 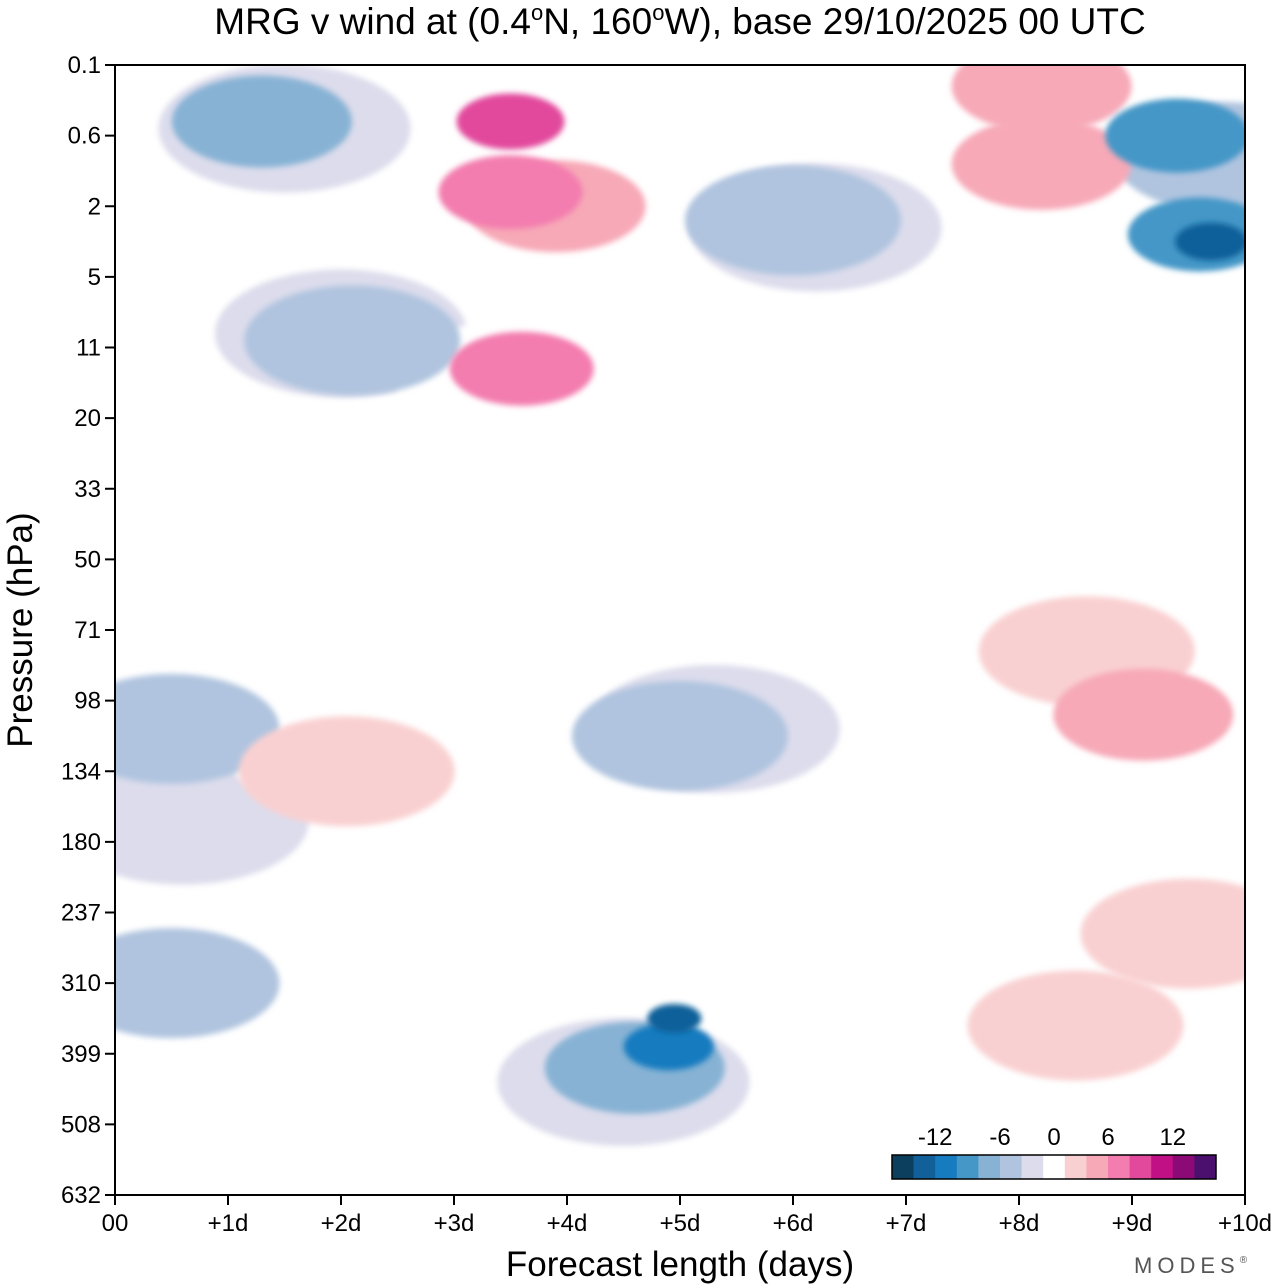 I want to click on x-tick-label: +10d, so click(x=1245, y=1223).